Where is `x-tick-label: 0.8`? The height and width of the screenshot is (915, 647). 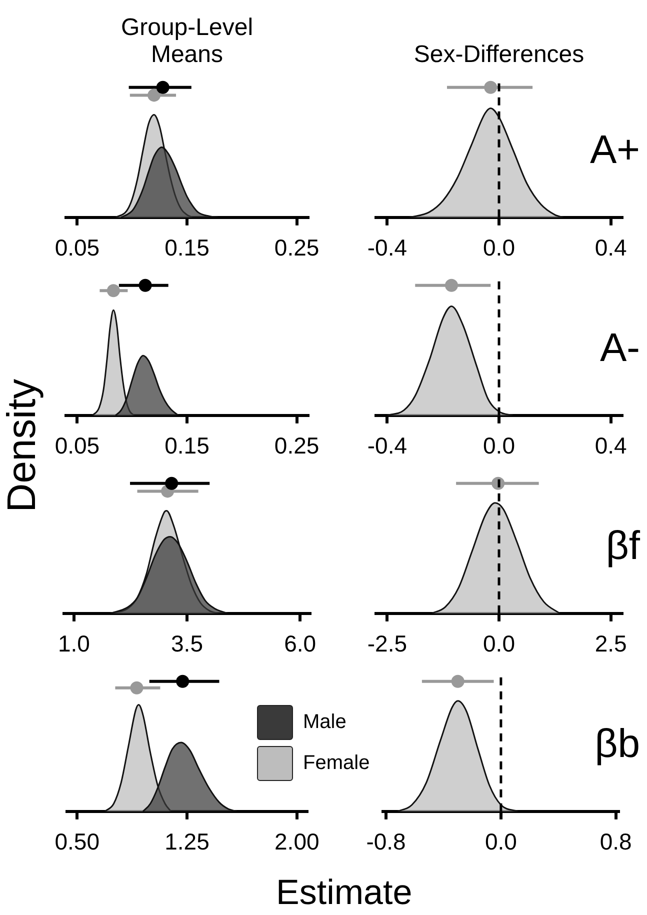
x-tick-label: 0.8 is located at coordinates (616, 841).